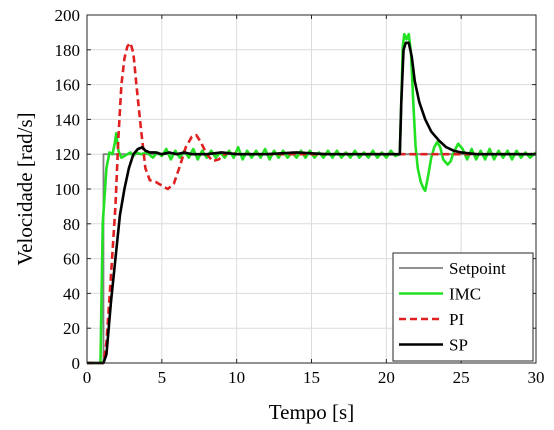  What do you see at coordinates (456, 319) in the screenshot?
I see `legend-label-pi: PI` at bounding box center [456, 319].